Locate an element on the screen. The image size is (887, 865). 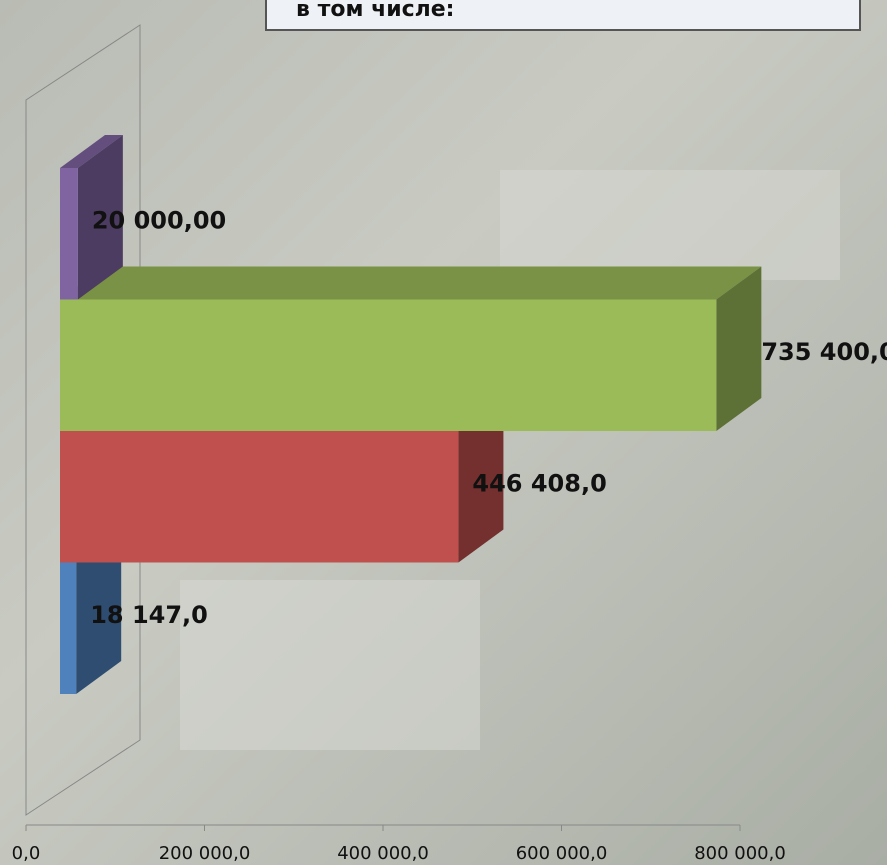
x-tick-label: 800 000,0 is located at coordinates (740, 853).